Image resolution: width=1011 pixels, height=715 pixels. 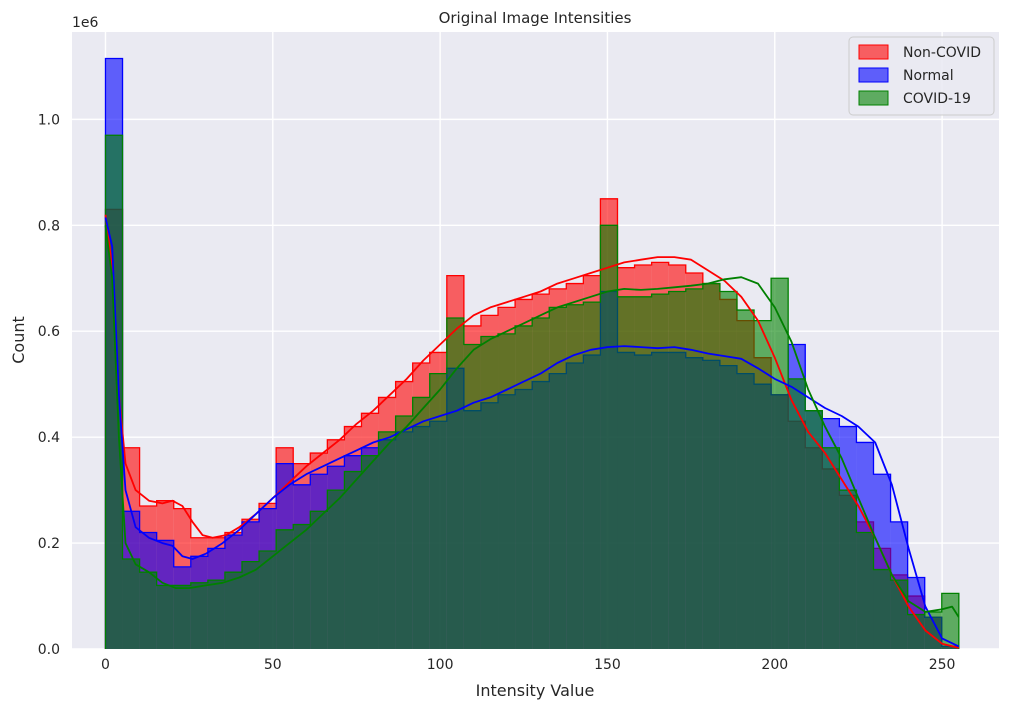 What do you see at coordinates (273, 665) in the screenshot?
I see `x-tick-label-50: 50` at bounding box center [273, 665].